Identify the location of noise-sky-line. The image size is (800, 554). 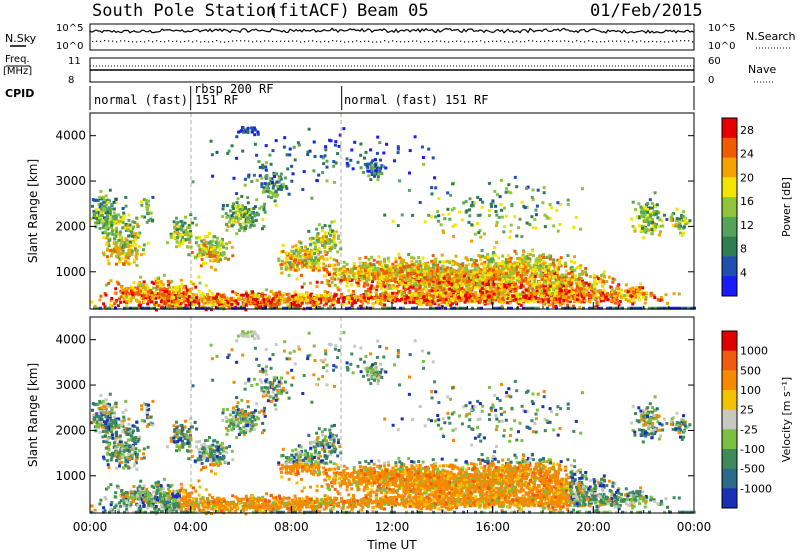
(392, 30).